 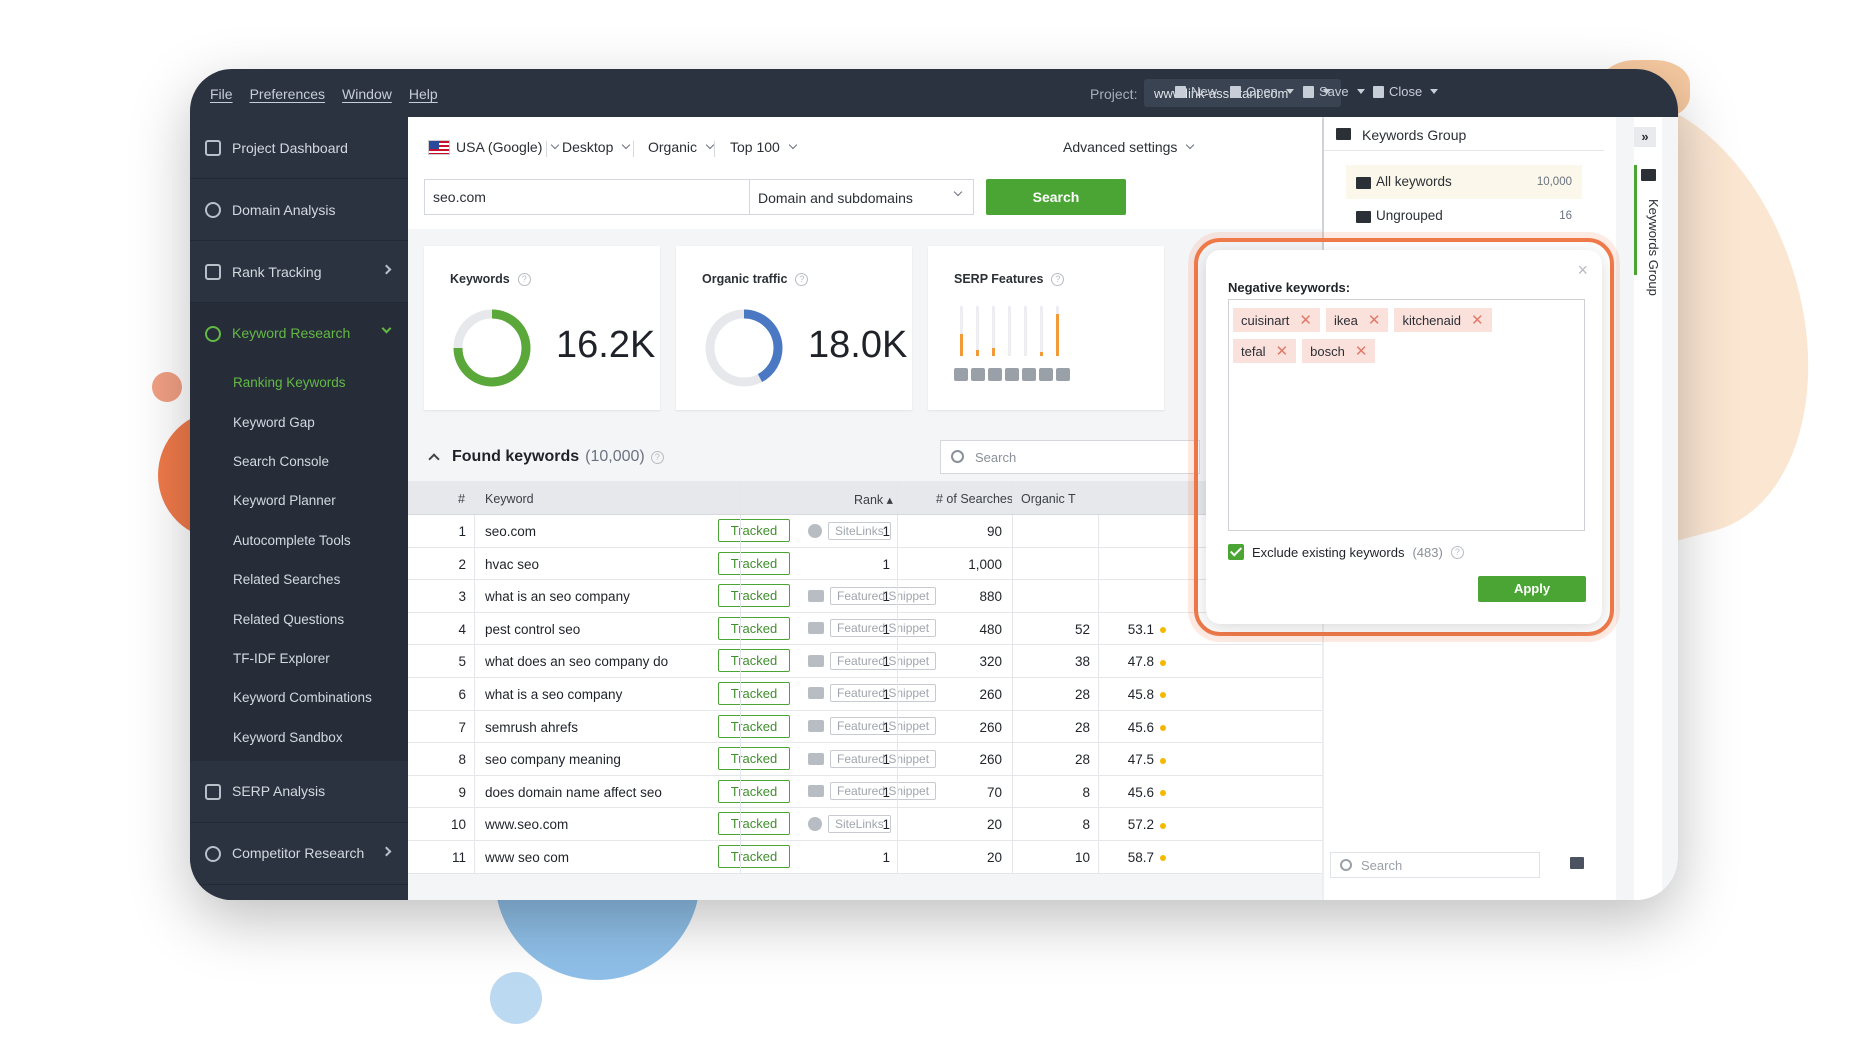 What do you see at coordinates (287, 580) in the screenshot?
I see `submenu-related-searches: Related Searches` at bounding box center [287, 580].